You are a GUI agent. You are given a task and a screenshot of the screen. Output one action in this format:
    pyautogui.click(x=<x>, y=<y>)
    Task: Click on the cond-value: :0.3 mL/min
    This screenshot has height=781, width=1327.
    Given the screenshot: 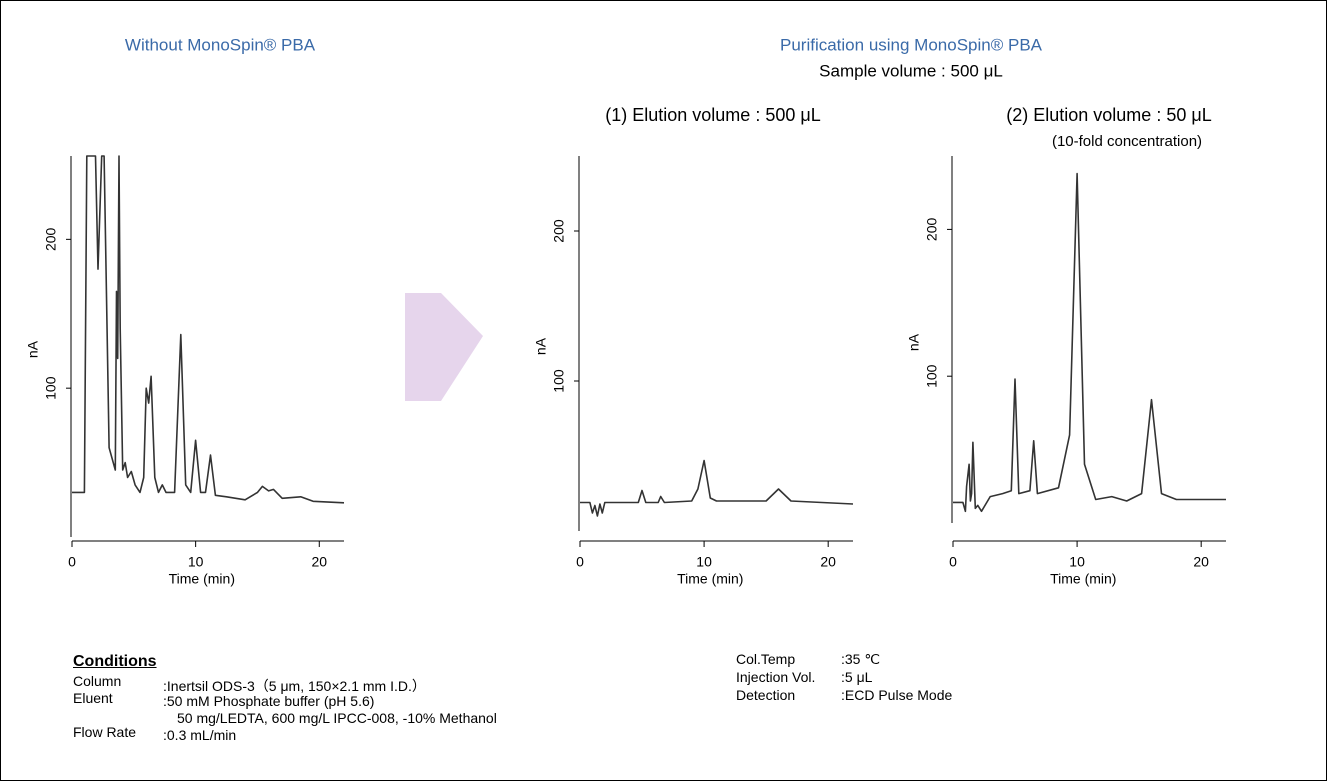 What is the action you would take?
    pyautogui.click(x=200, y=735)
    